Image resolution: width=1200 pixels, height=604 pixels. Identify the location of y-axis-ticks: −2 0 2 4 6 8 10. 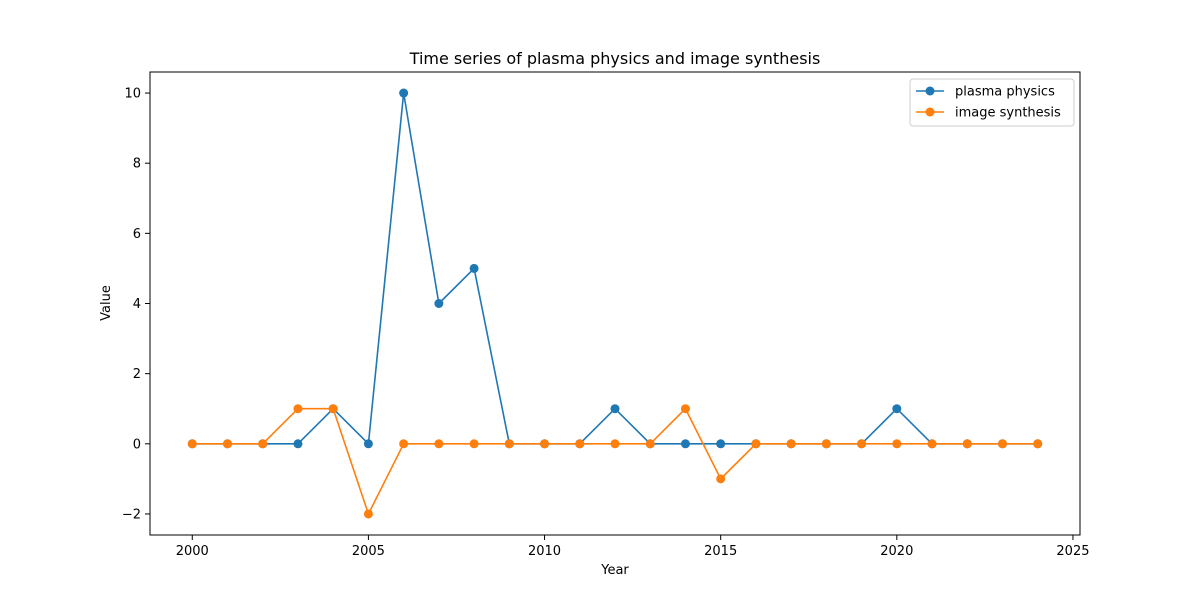
(136, 304).